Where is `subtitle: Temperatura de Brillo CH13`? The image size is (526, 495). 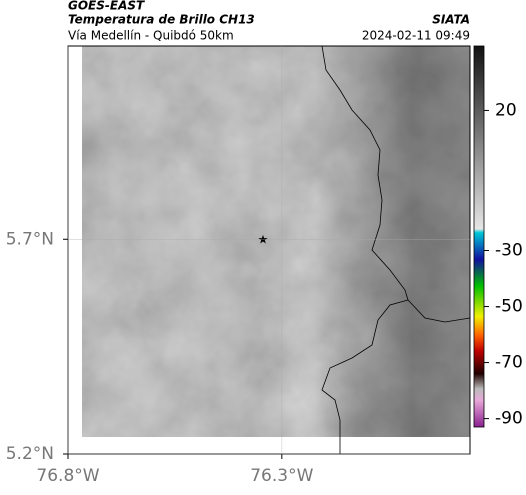 subtitle: Temperatura de Brillo CH13 is located at coordinates (161, 20).